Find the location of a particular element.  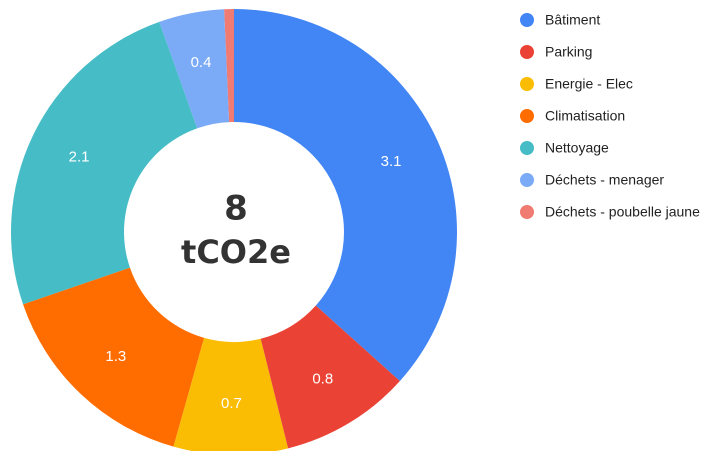

legend-label: Energie - Elec is located at coordinates (589, 84).